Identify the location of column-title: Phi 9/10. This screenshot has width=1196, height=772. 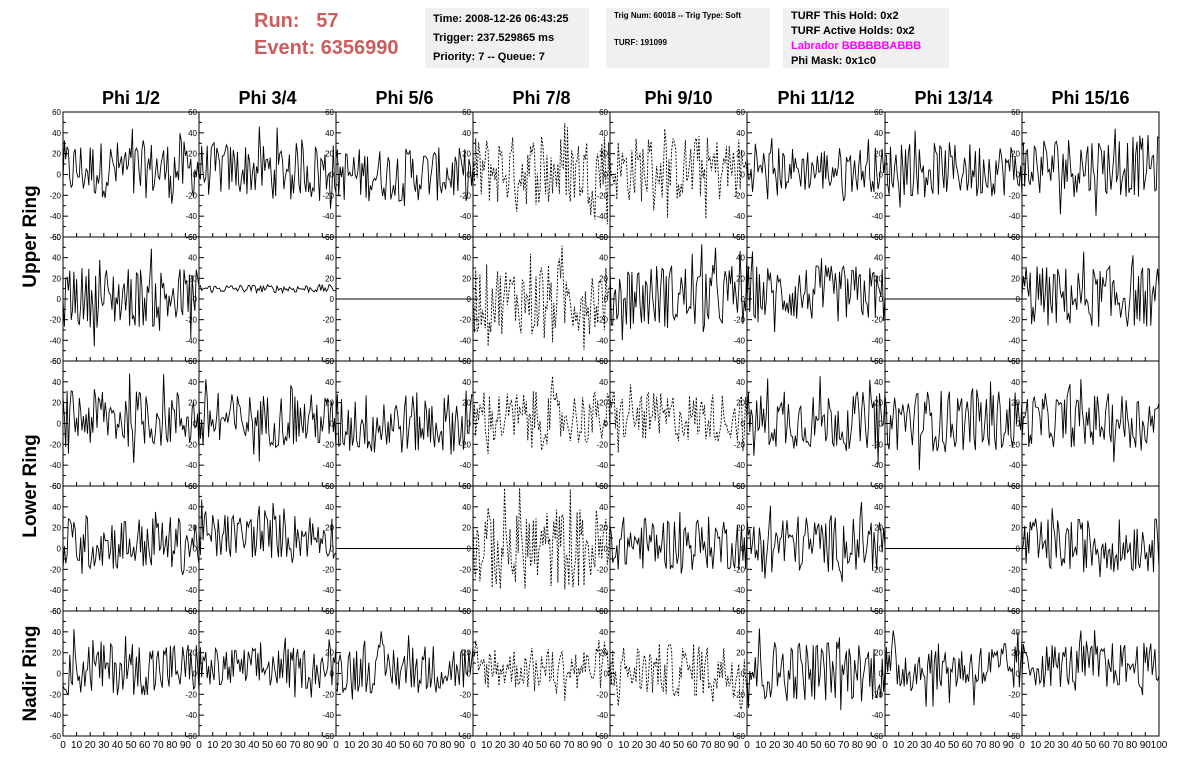
(678, 98).